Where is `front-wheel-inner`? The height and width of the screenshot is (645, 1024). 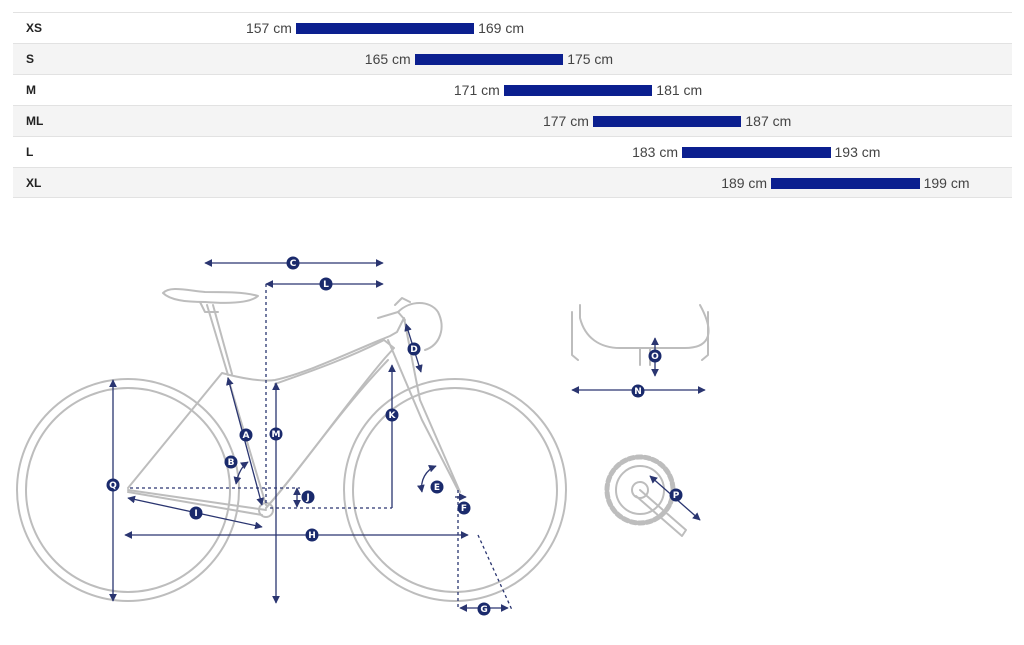 front-wheel-inner is located at coordinates (455, 490).